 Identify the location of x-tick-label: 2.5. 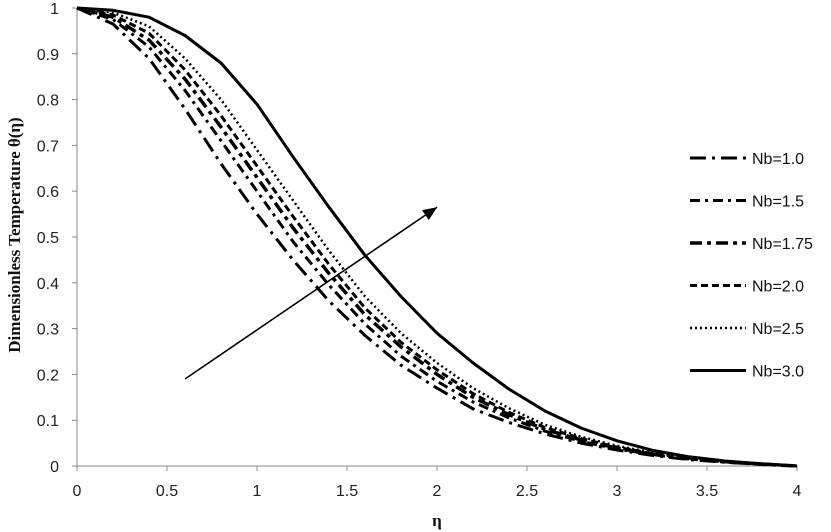
(527, 491).